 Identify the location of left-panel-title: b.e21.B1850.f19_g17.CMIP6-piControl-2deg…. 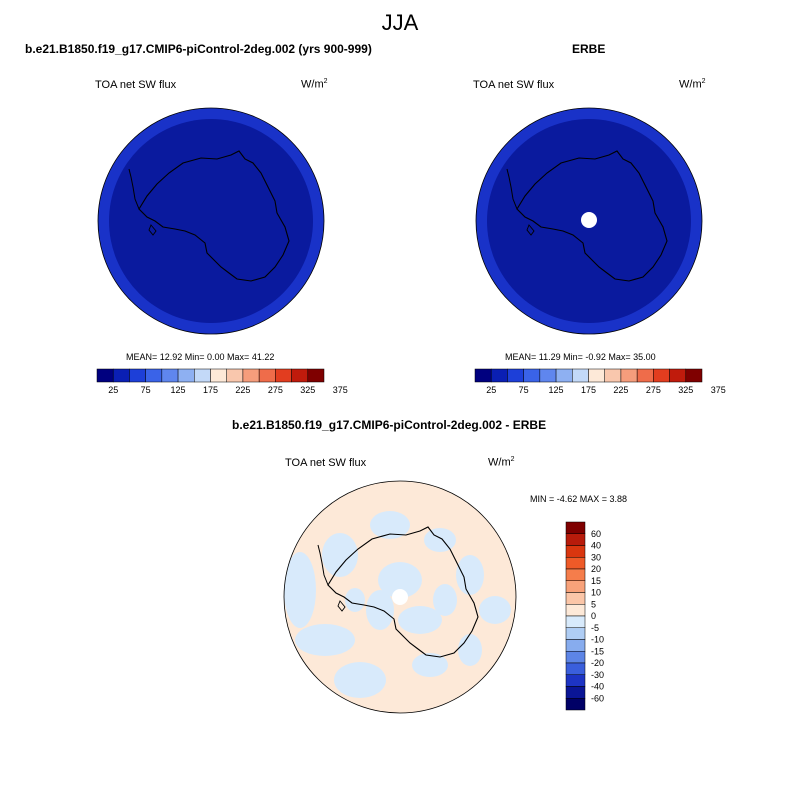
(198, 49).